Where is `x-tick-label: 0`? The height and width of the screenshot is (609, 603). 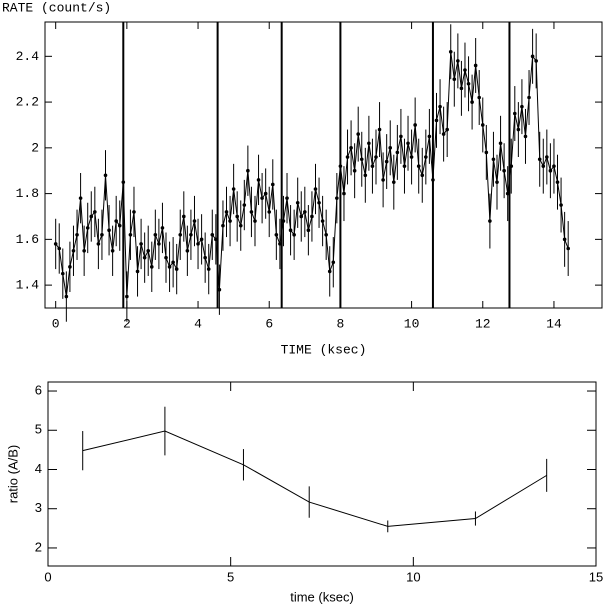
x-tick-label: 0 is located at coordinates (47, 576).